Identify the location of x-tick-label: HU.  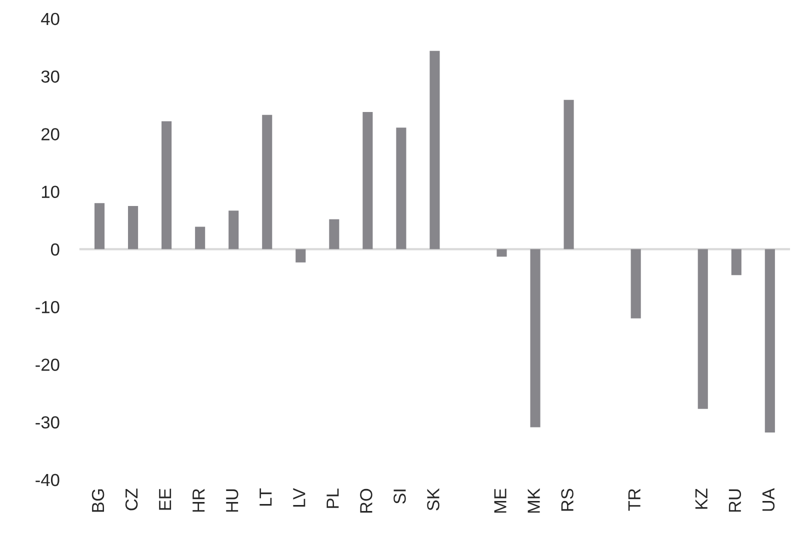
(232, 500).